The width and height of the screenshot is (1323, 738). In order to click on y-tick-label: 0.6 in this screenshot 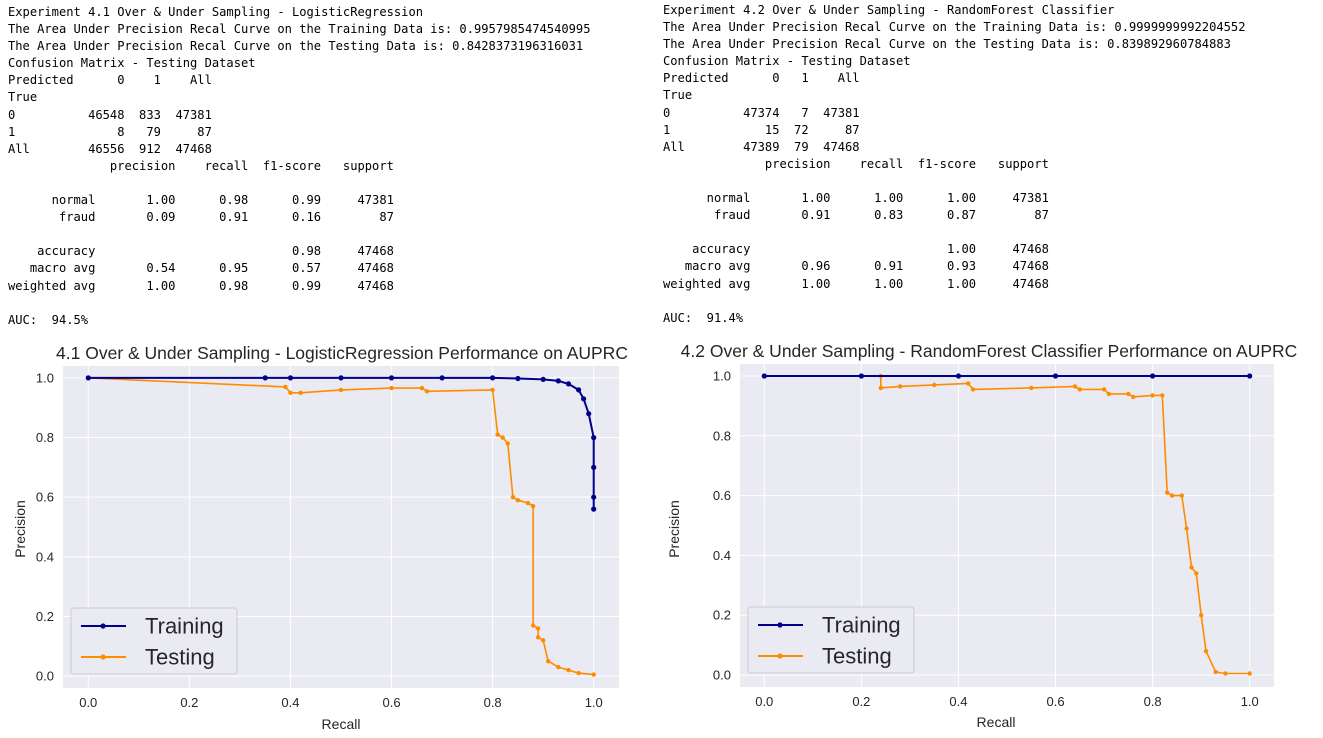, I will do `click(45, 497)`.